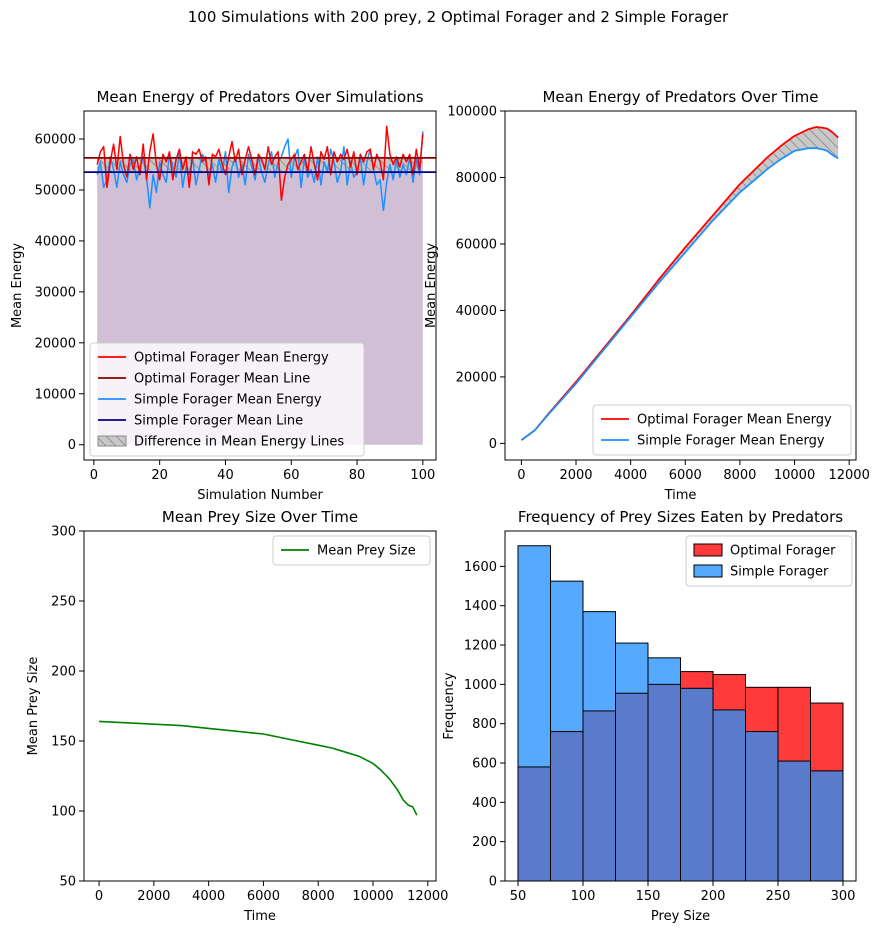 The width and height of the screenshot is (885, 933). I want to click on y-tick-label: 50000, so click(55, 190).